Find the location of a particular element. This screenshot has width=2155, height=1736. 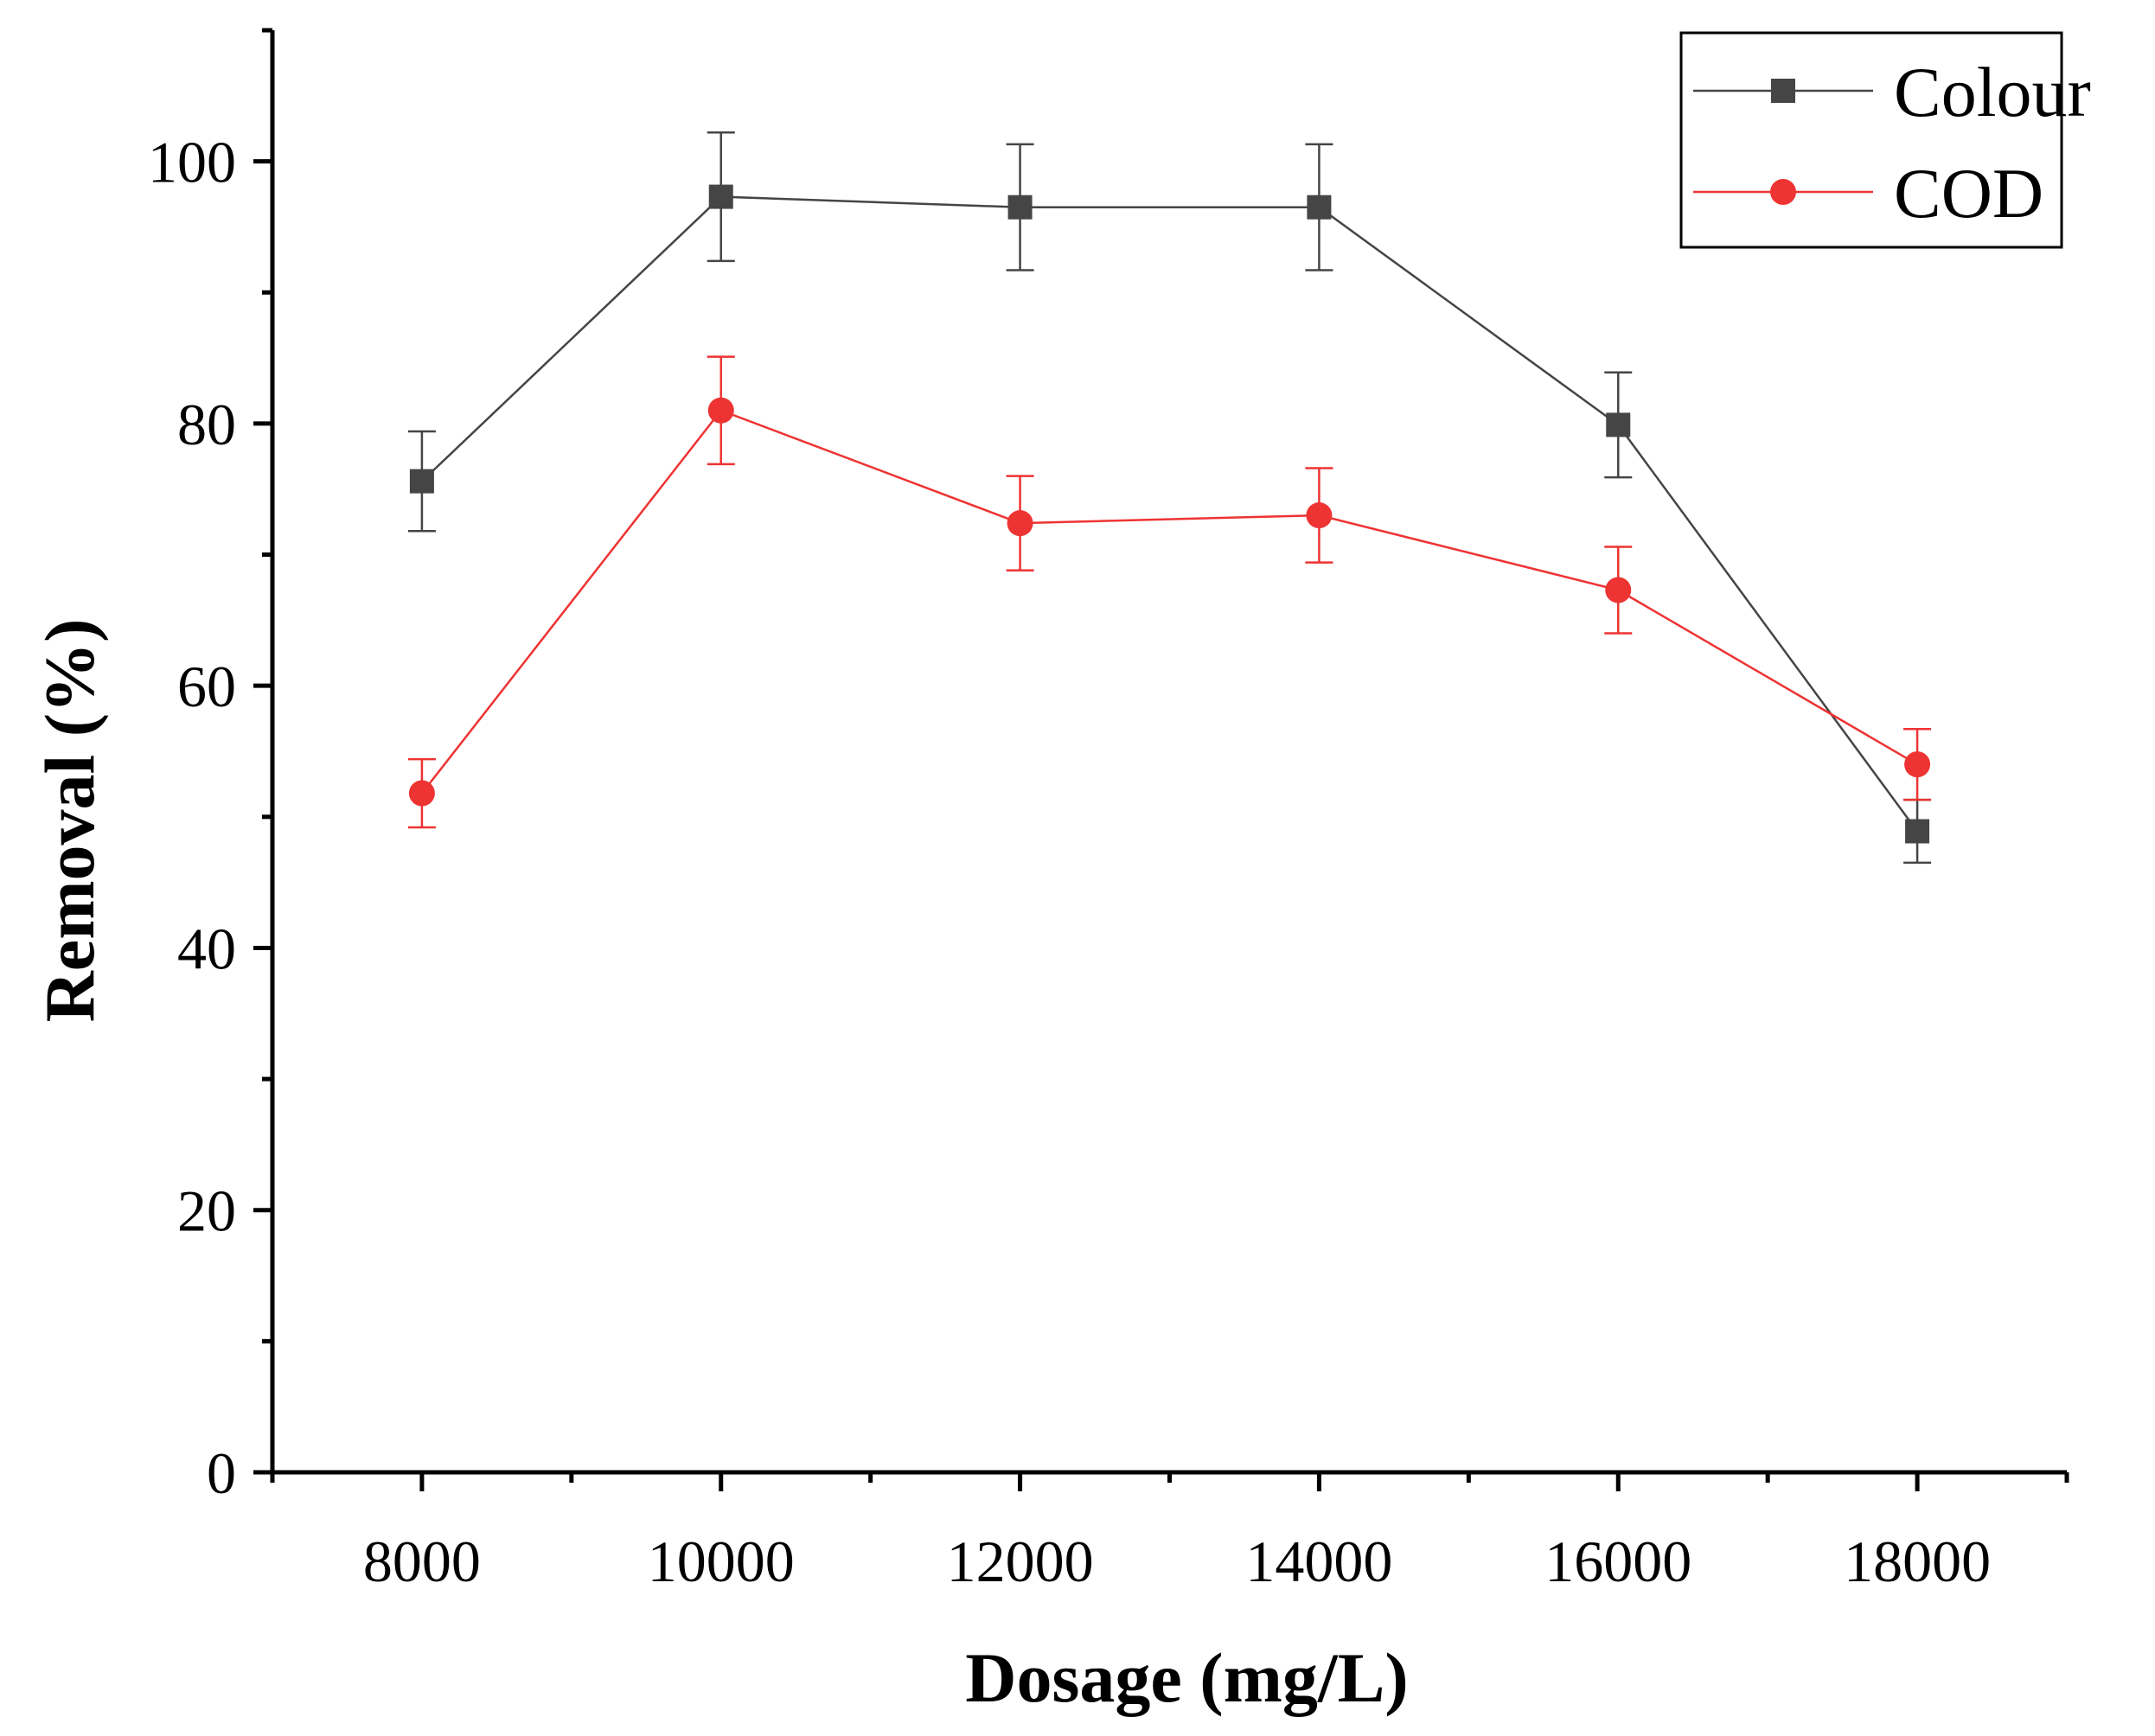

x-tick-label: 12000 is located at coordinates (1021, 1561).